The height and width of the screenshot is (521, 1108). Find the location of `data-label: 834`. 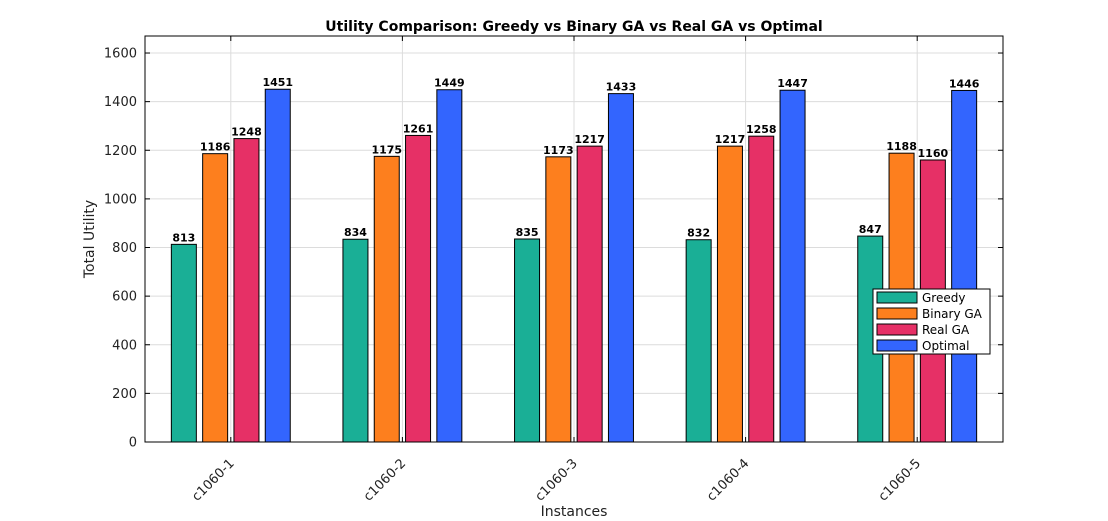

data-label: 834 is located at coordinates (355, 232).